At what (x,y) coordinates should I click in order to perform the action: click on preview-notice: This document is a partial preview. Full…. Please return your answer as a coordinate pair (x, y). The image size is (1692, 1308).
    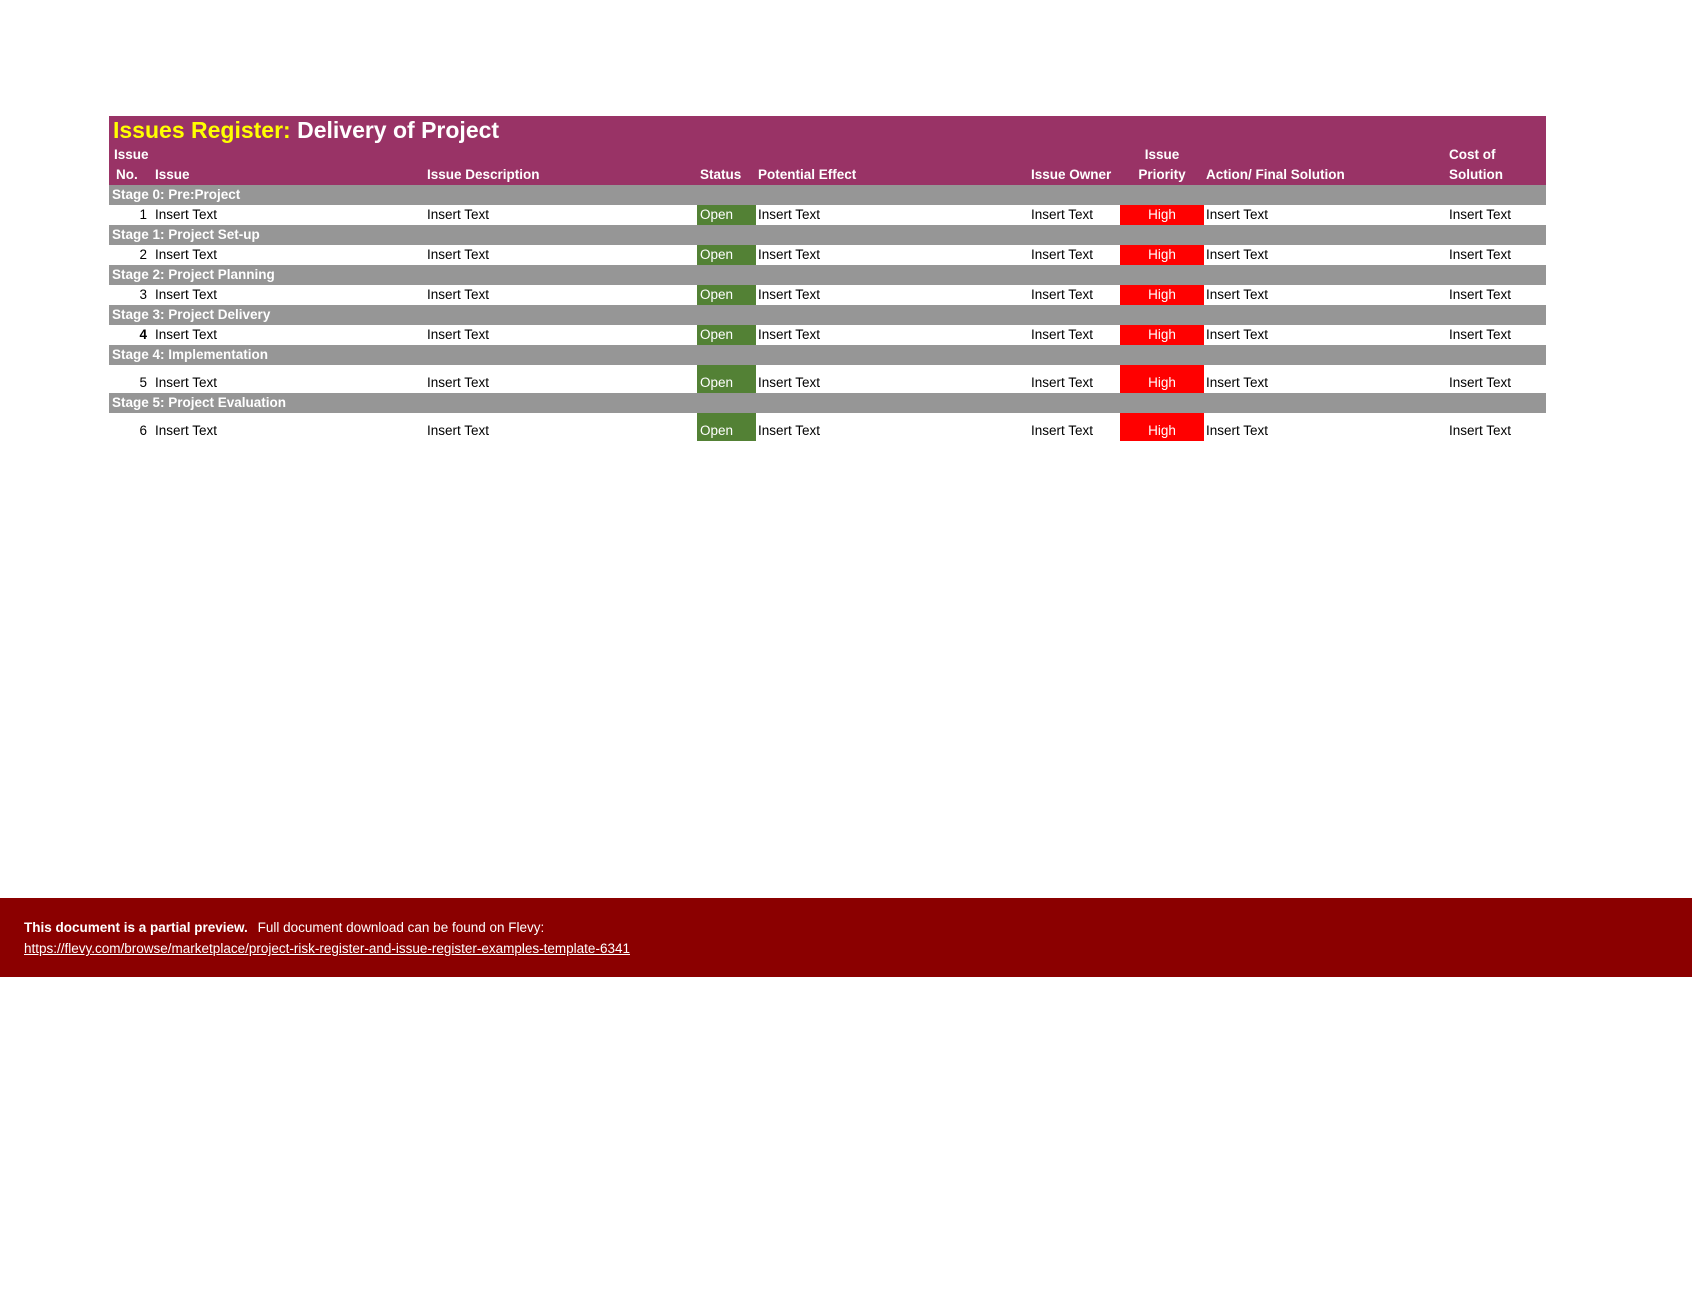
    Looking at the image, I should click on (284, 927).